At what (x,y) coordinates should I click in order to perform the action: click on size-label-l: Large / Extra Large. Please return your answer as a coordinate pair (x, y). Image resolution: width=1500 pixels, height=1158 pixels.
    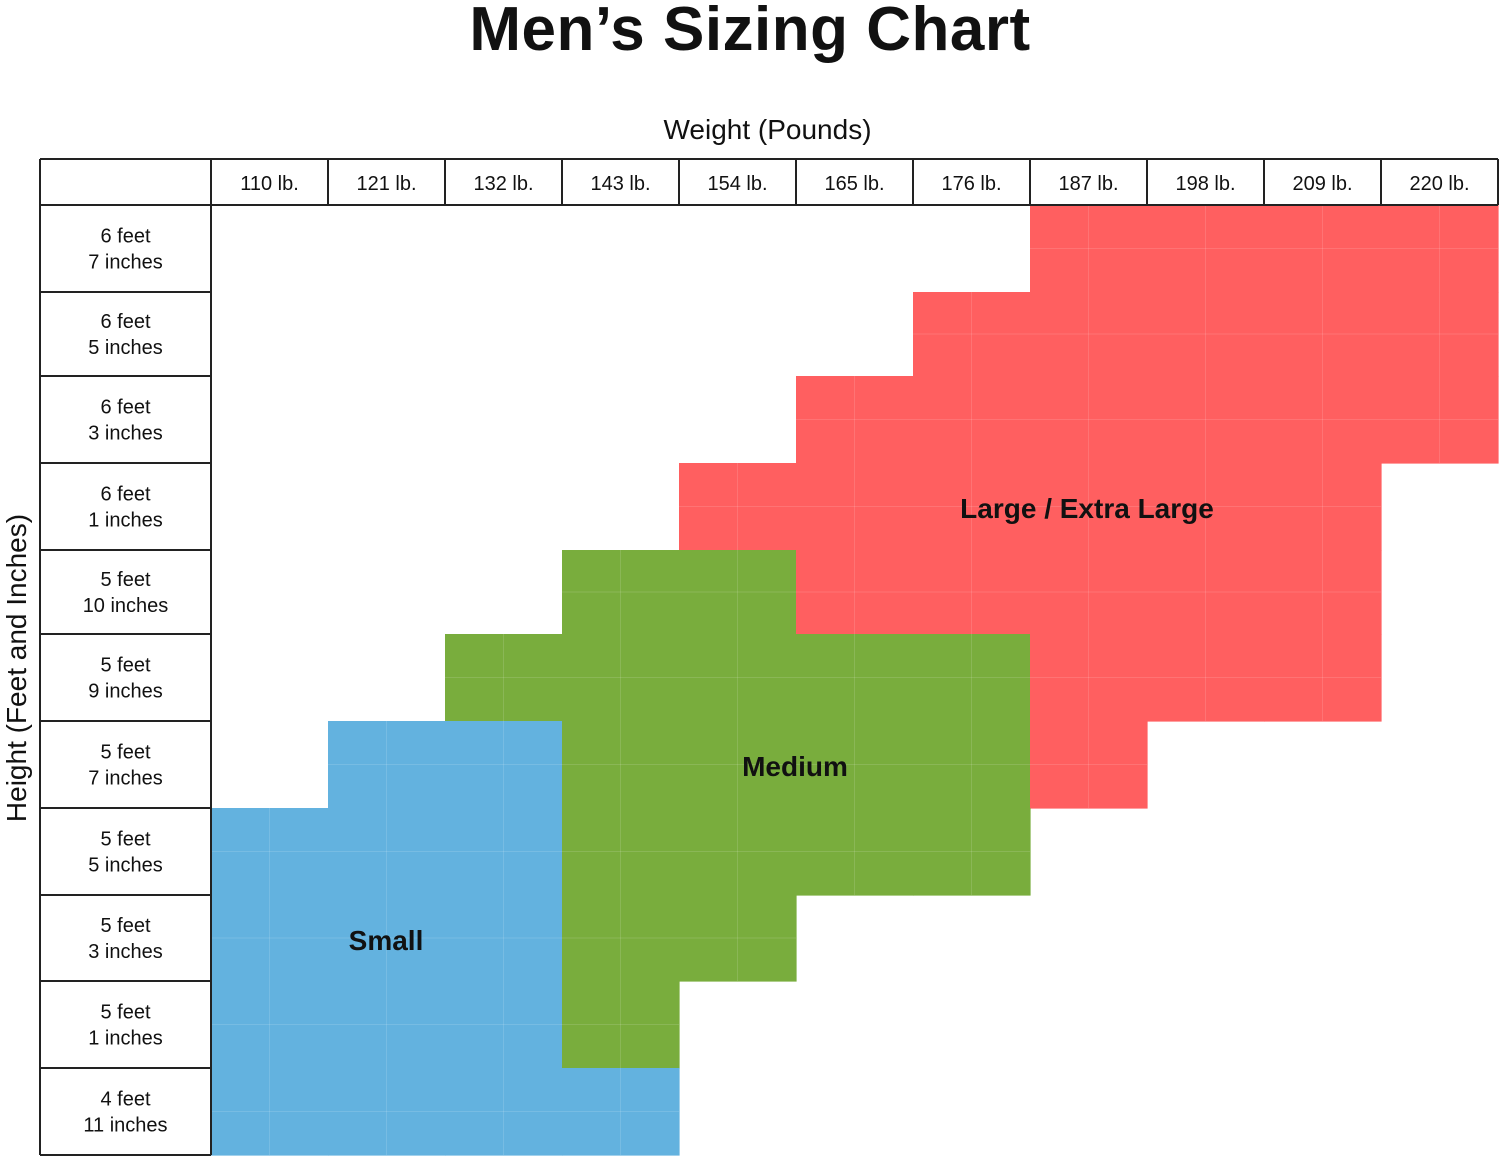
    Looking at the image, I should click on (1087, 508).